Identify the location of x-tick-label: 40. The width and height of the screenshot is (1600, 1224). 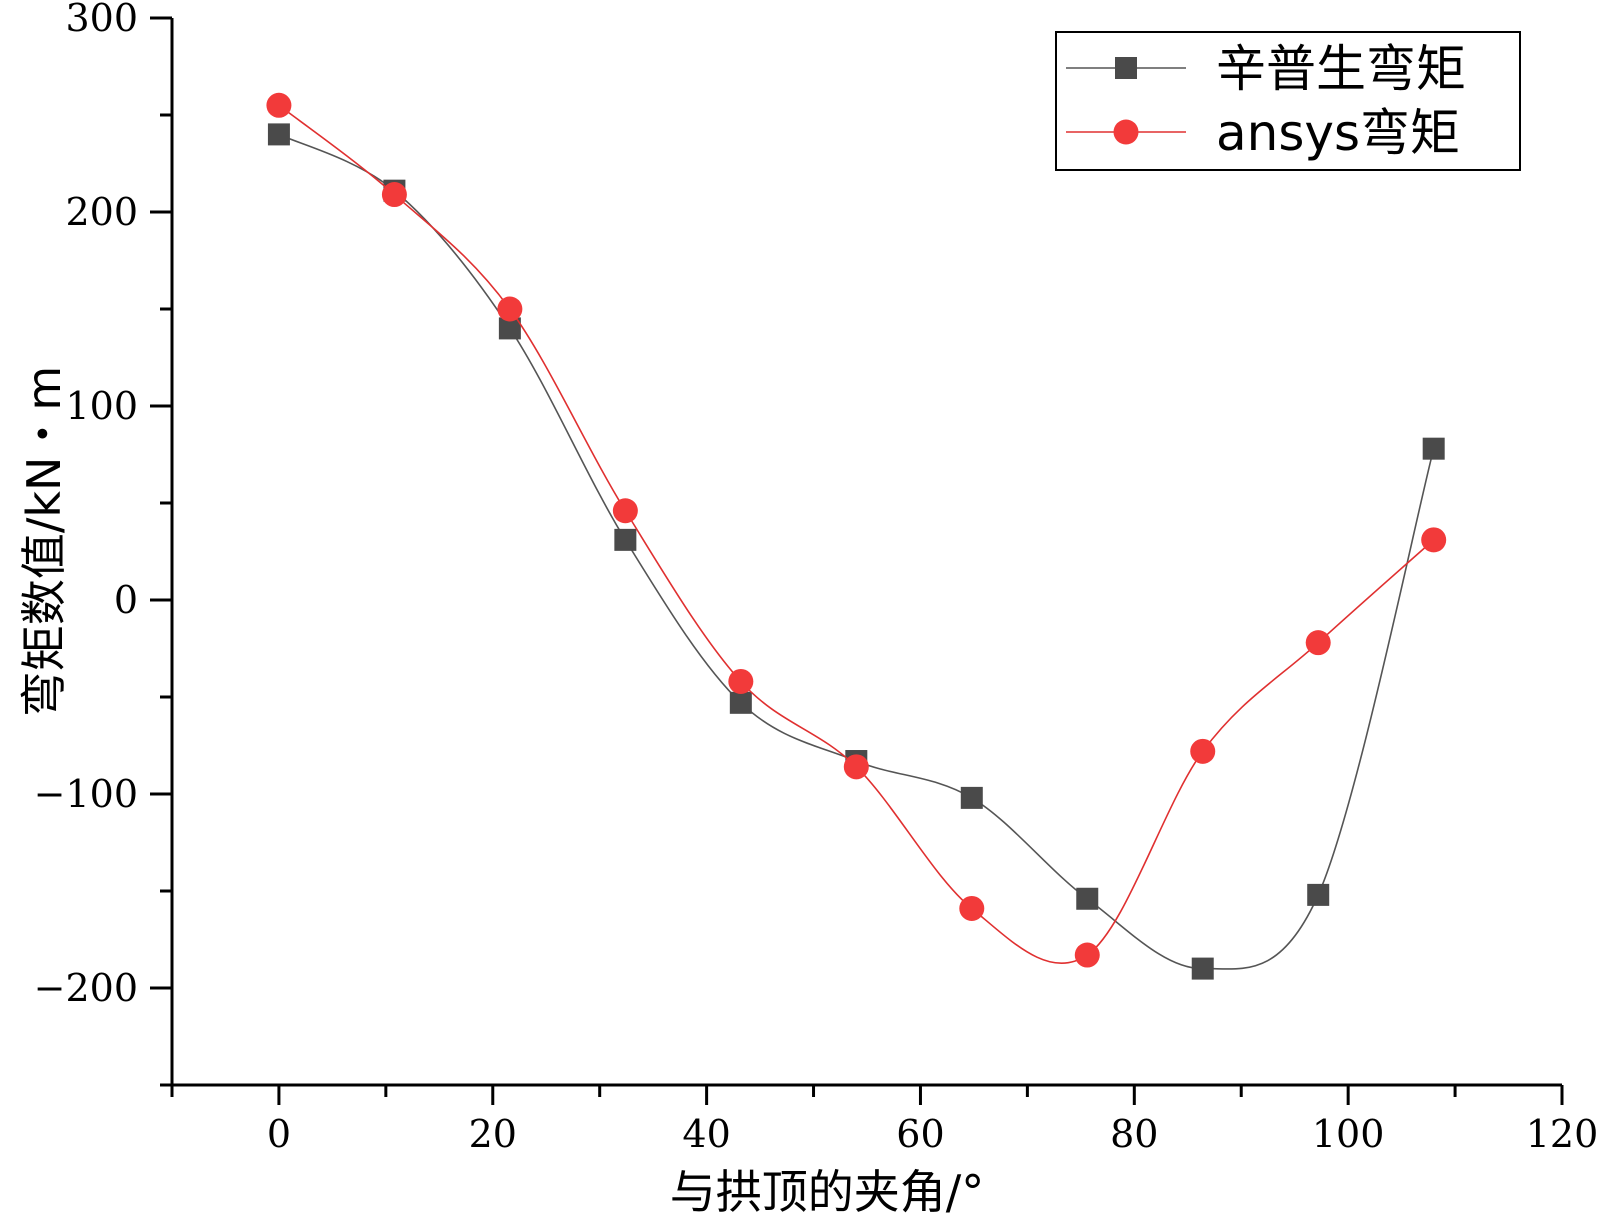
(706, 1134).